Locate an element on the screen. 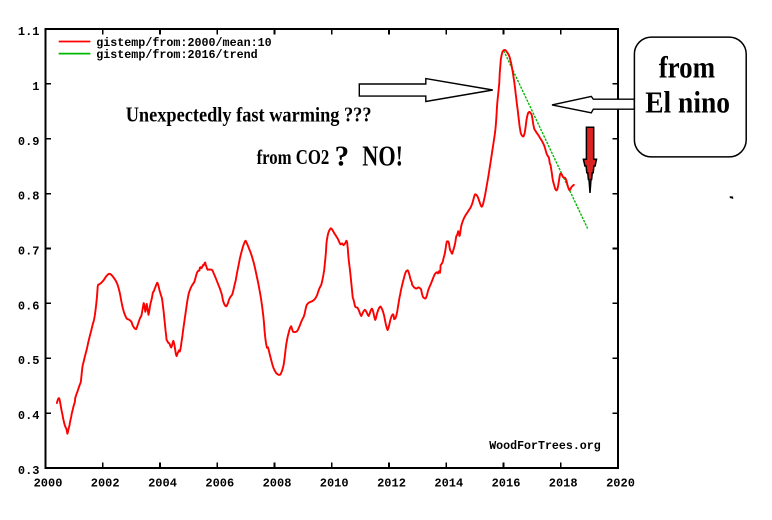 This screenshot has height=520, width=772. svg-text: 2004 is located at coordinates (162, 484).